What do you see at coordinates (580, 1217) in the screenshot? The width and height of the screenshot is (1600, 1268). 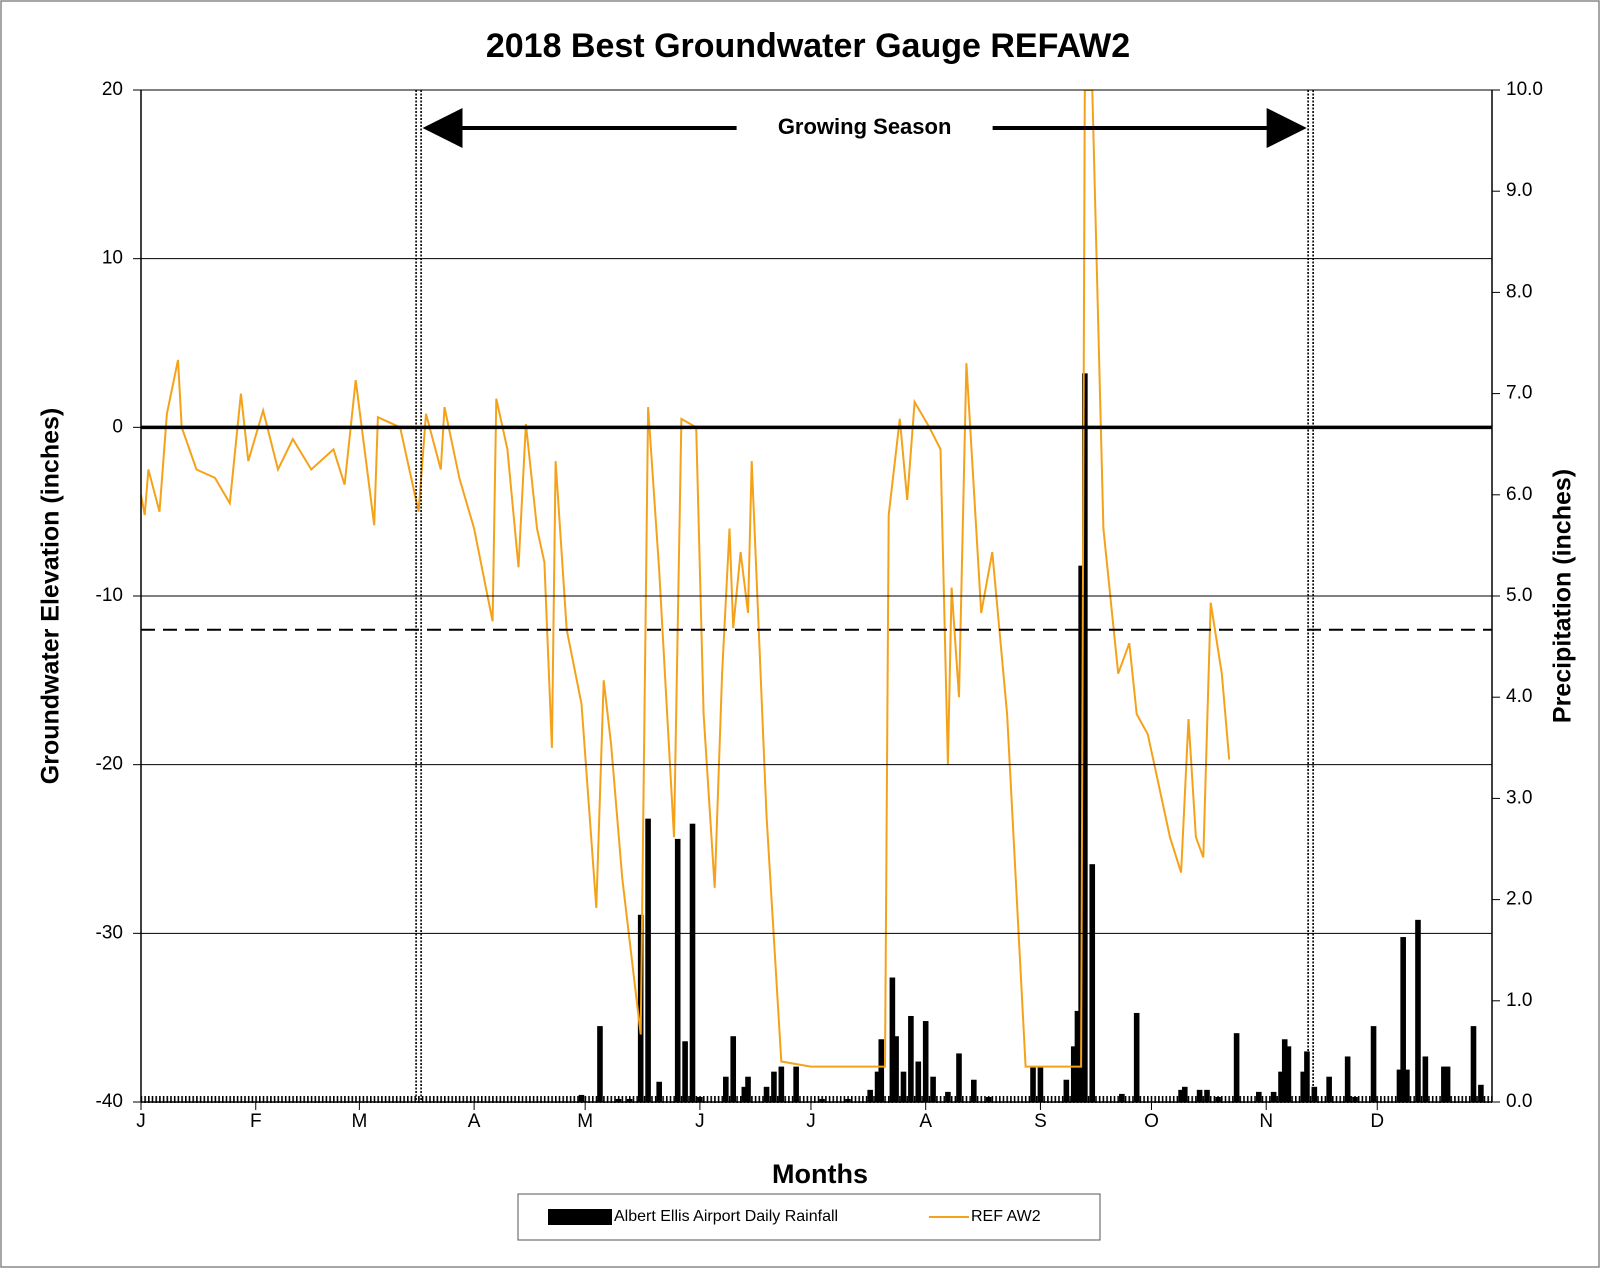 I see `legend-swatch` at bounding box center [580, 1217].